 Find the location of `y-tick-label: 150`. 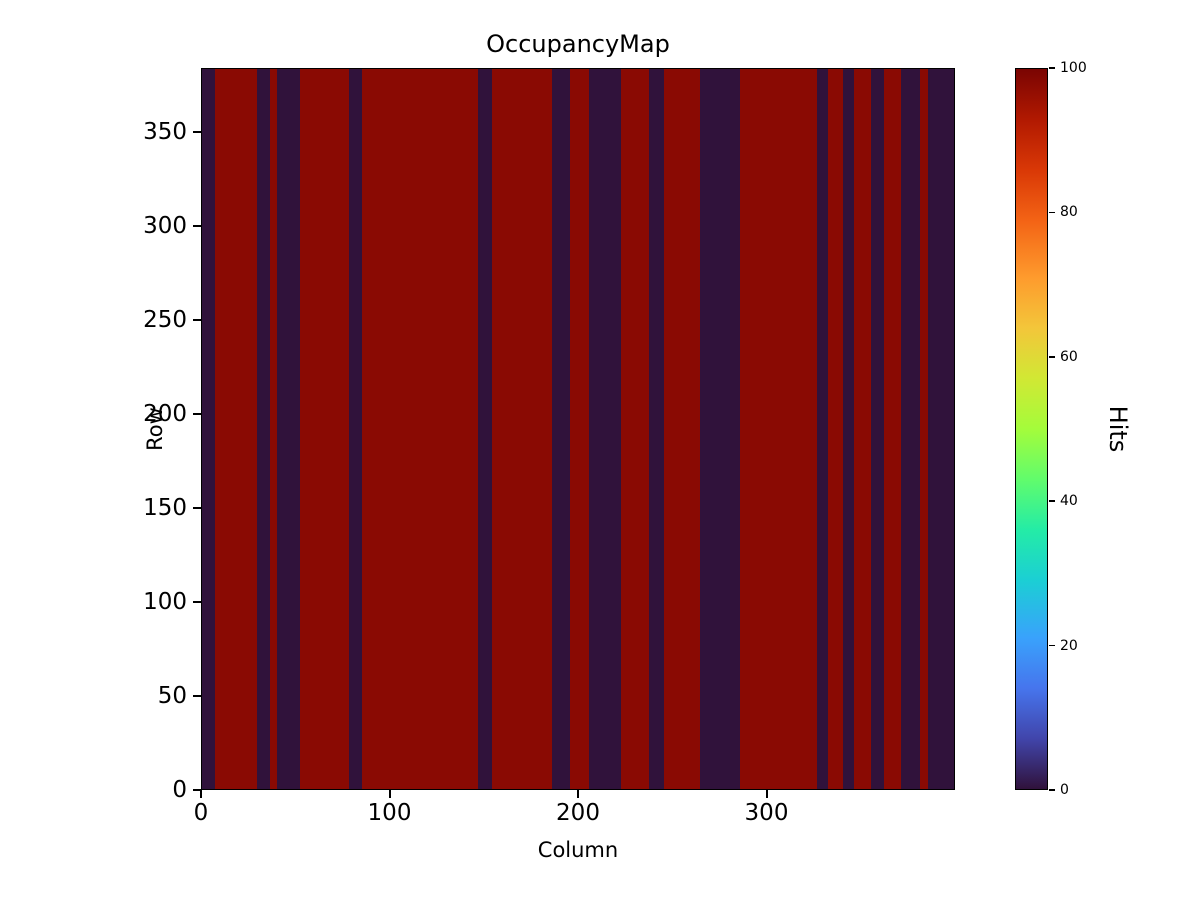

y-tick-label: 150 is located at coordinates (165, 507).